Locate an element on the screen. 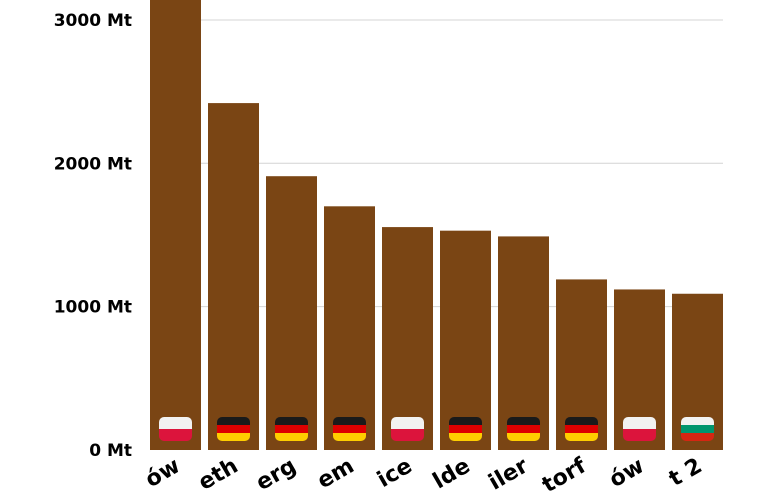 The height and width of the screenshot is (496, 765). x-tick-label: torf is located at coordinates (564, 474).